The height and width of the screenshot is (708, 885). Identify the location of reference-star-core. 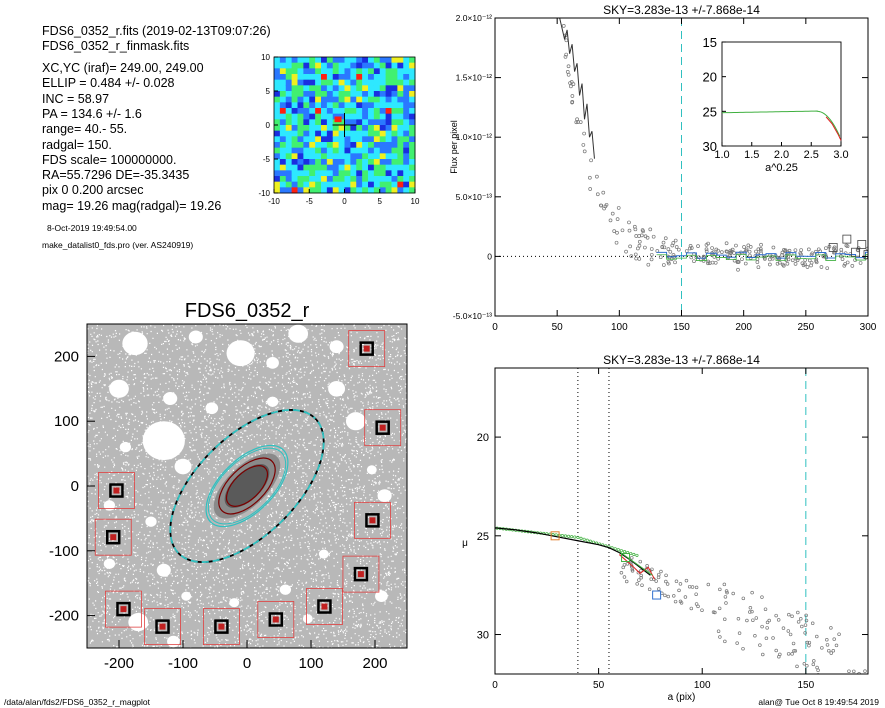
(116, 490).